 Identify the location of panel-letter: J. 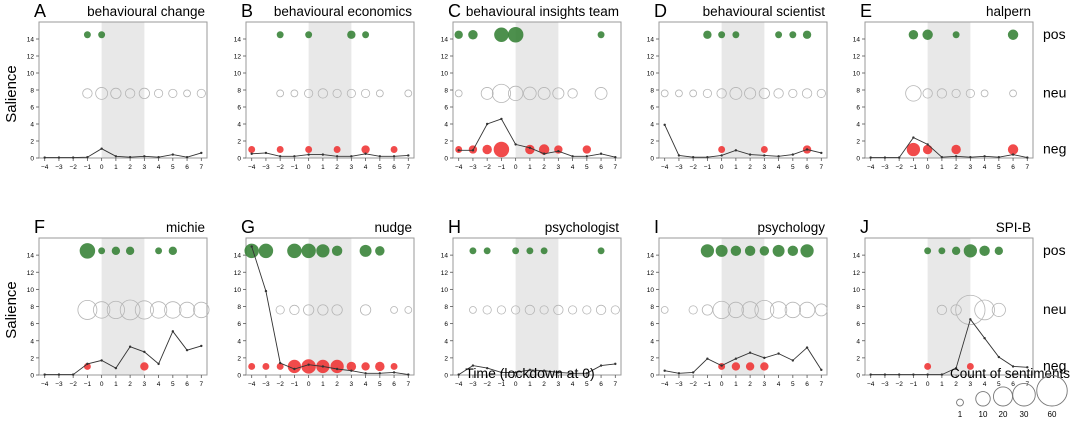
(864, 227).